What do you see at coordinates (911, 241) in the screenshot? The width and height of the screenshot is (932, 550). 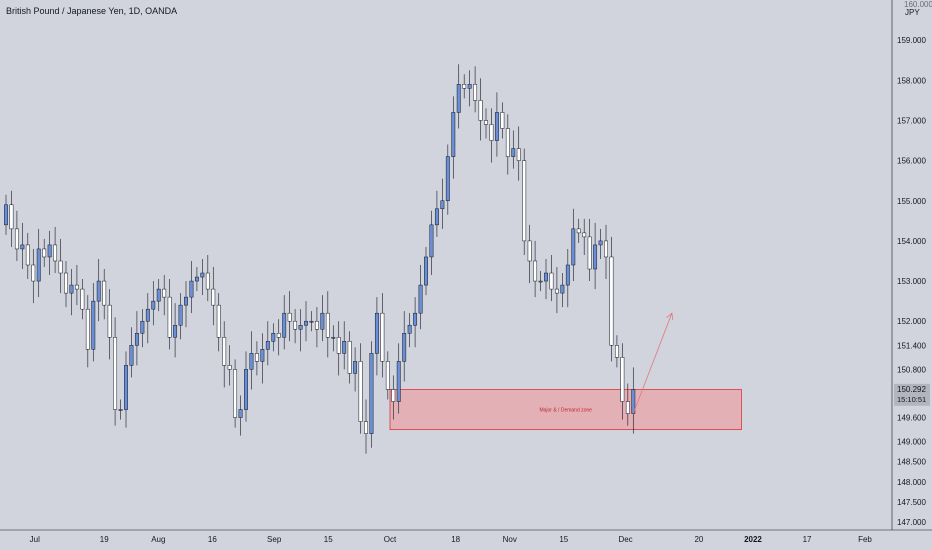 I see `price-tick-label: 154.000` at bounding box center [911, 241].